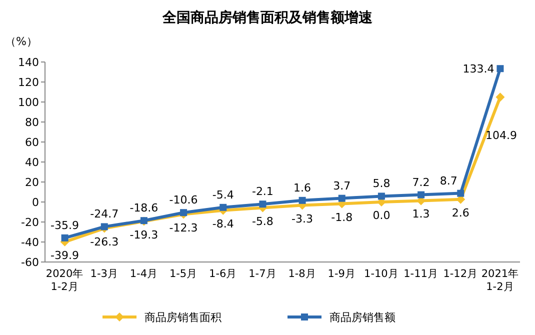 This screenshot has width=535, height=335. What do you see at coordinates (460, 274) in the screenshot?
I see `x-tick-label: 1-12月` at bounding box center [460, 274].